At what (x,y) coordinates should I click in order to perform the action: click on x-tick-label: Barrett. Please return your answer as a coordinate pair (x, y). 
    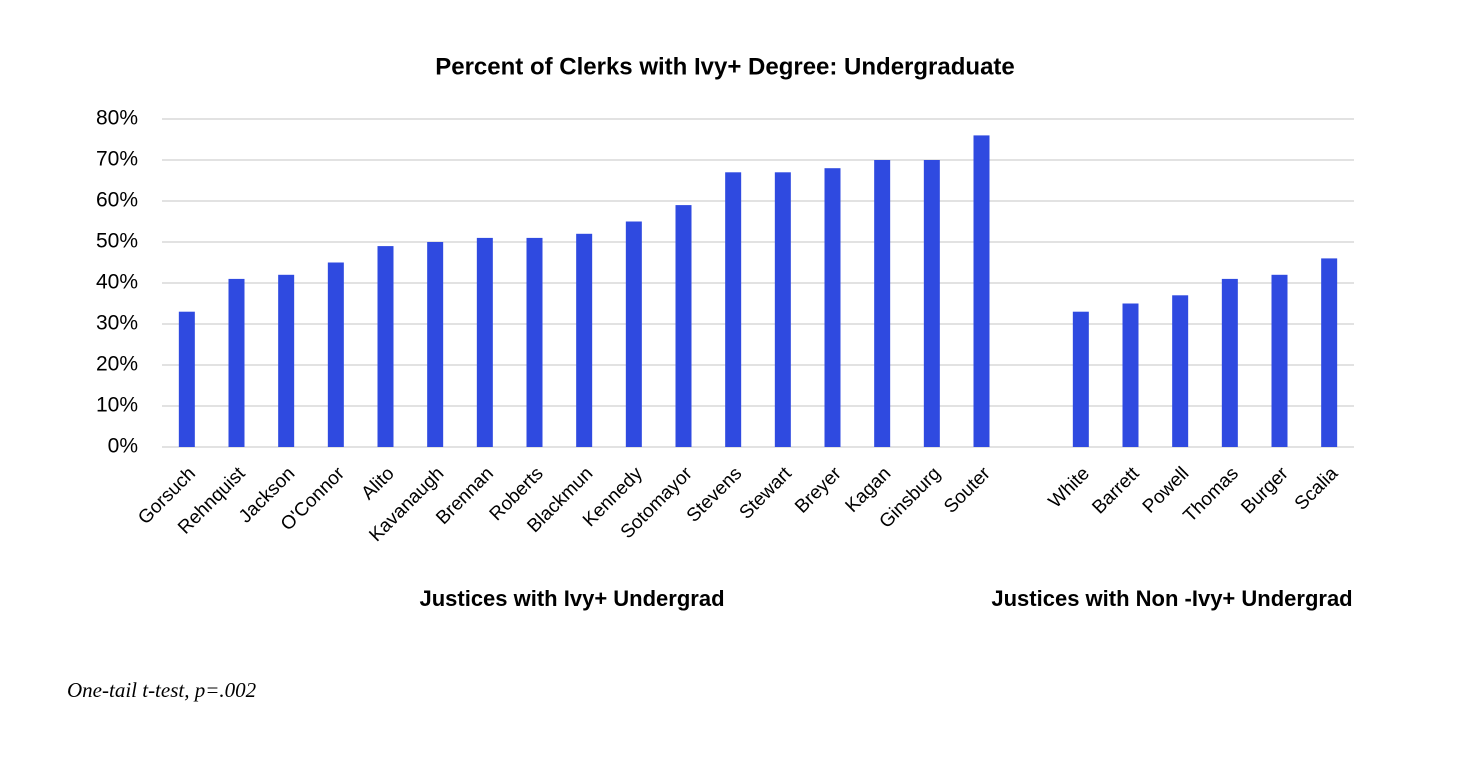
    Looking at the image, I should click on (1116, 491).